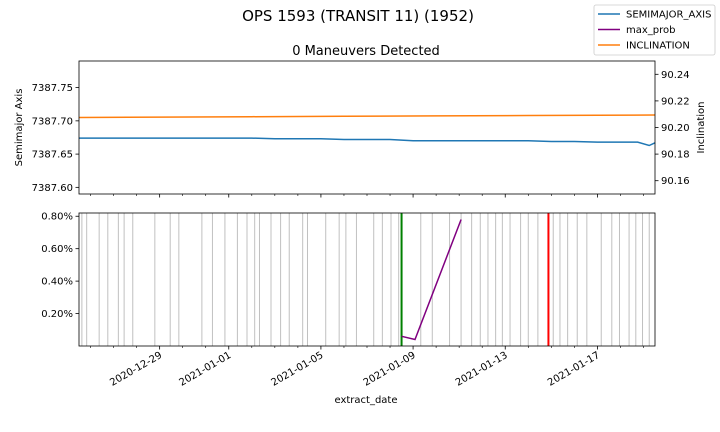 This screenshot has width=720, height=432. I want to click on legend-box, so click(654, 30).